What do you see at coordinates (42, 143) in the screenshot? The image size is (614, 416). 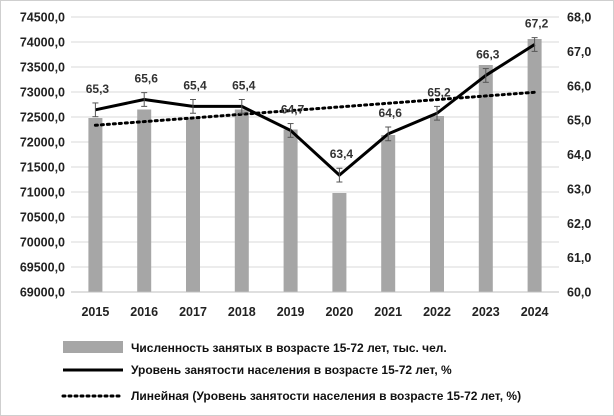 I see `y-left-tick-label: 72000,0` at bounding box center [42, 143].